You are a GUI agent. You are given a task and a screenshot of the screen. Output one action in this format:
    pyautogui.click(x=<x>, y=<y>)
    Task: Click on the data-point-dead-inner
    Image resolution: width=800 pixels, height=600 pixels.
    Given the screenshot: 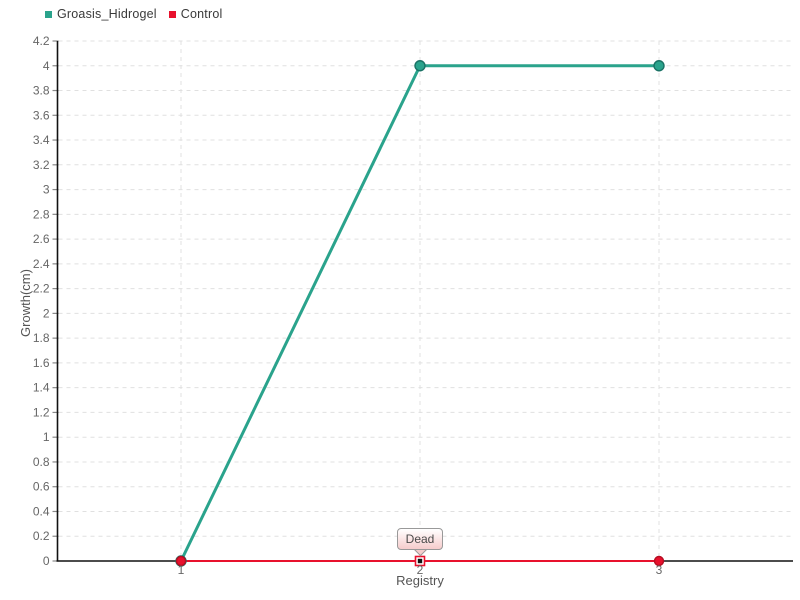 What is the action you would take?
    pyautogui.click(x=420, y=561)
    